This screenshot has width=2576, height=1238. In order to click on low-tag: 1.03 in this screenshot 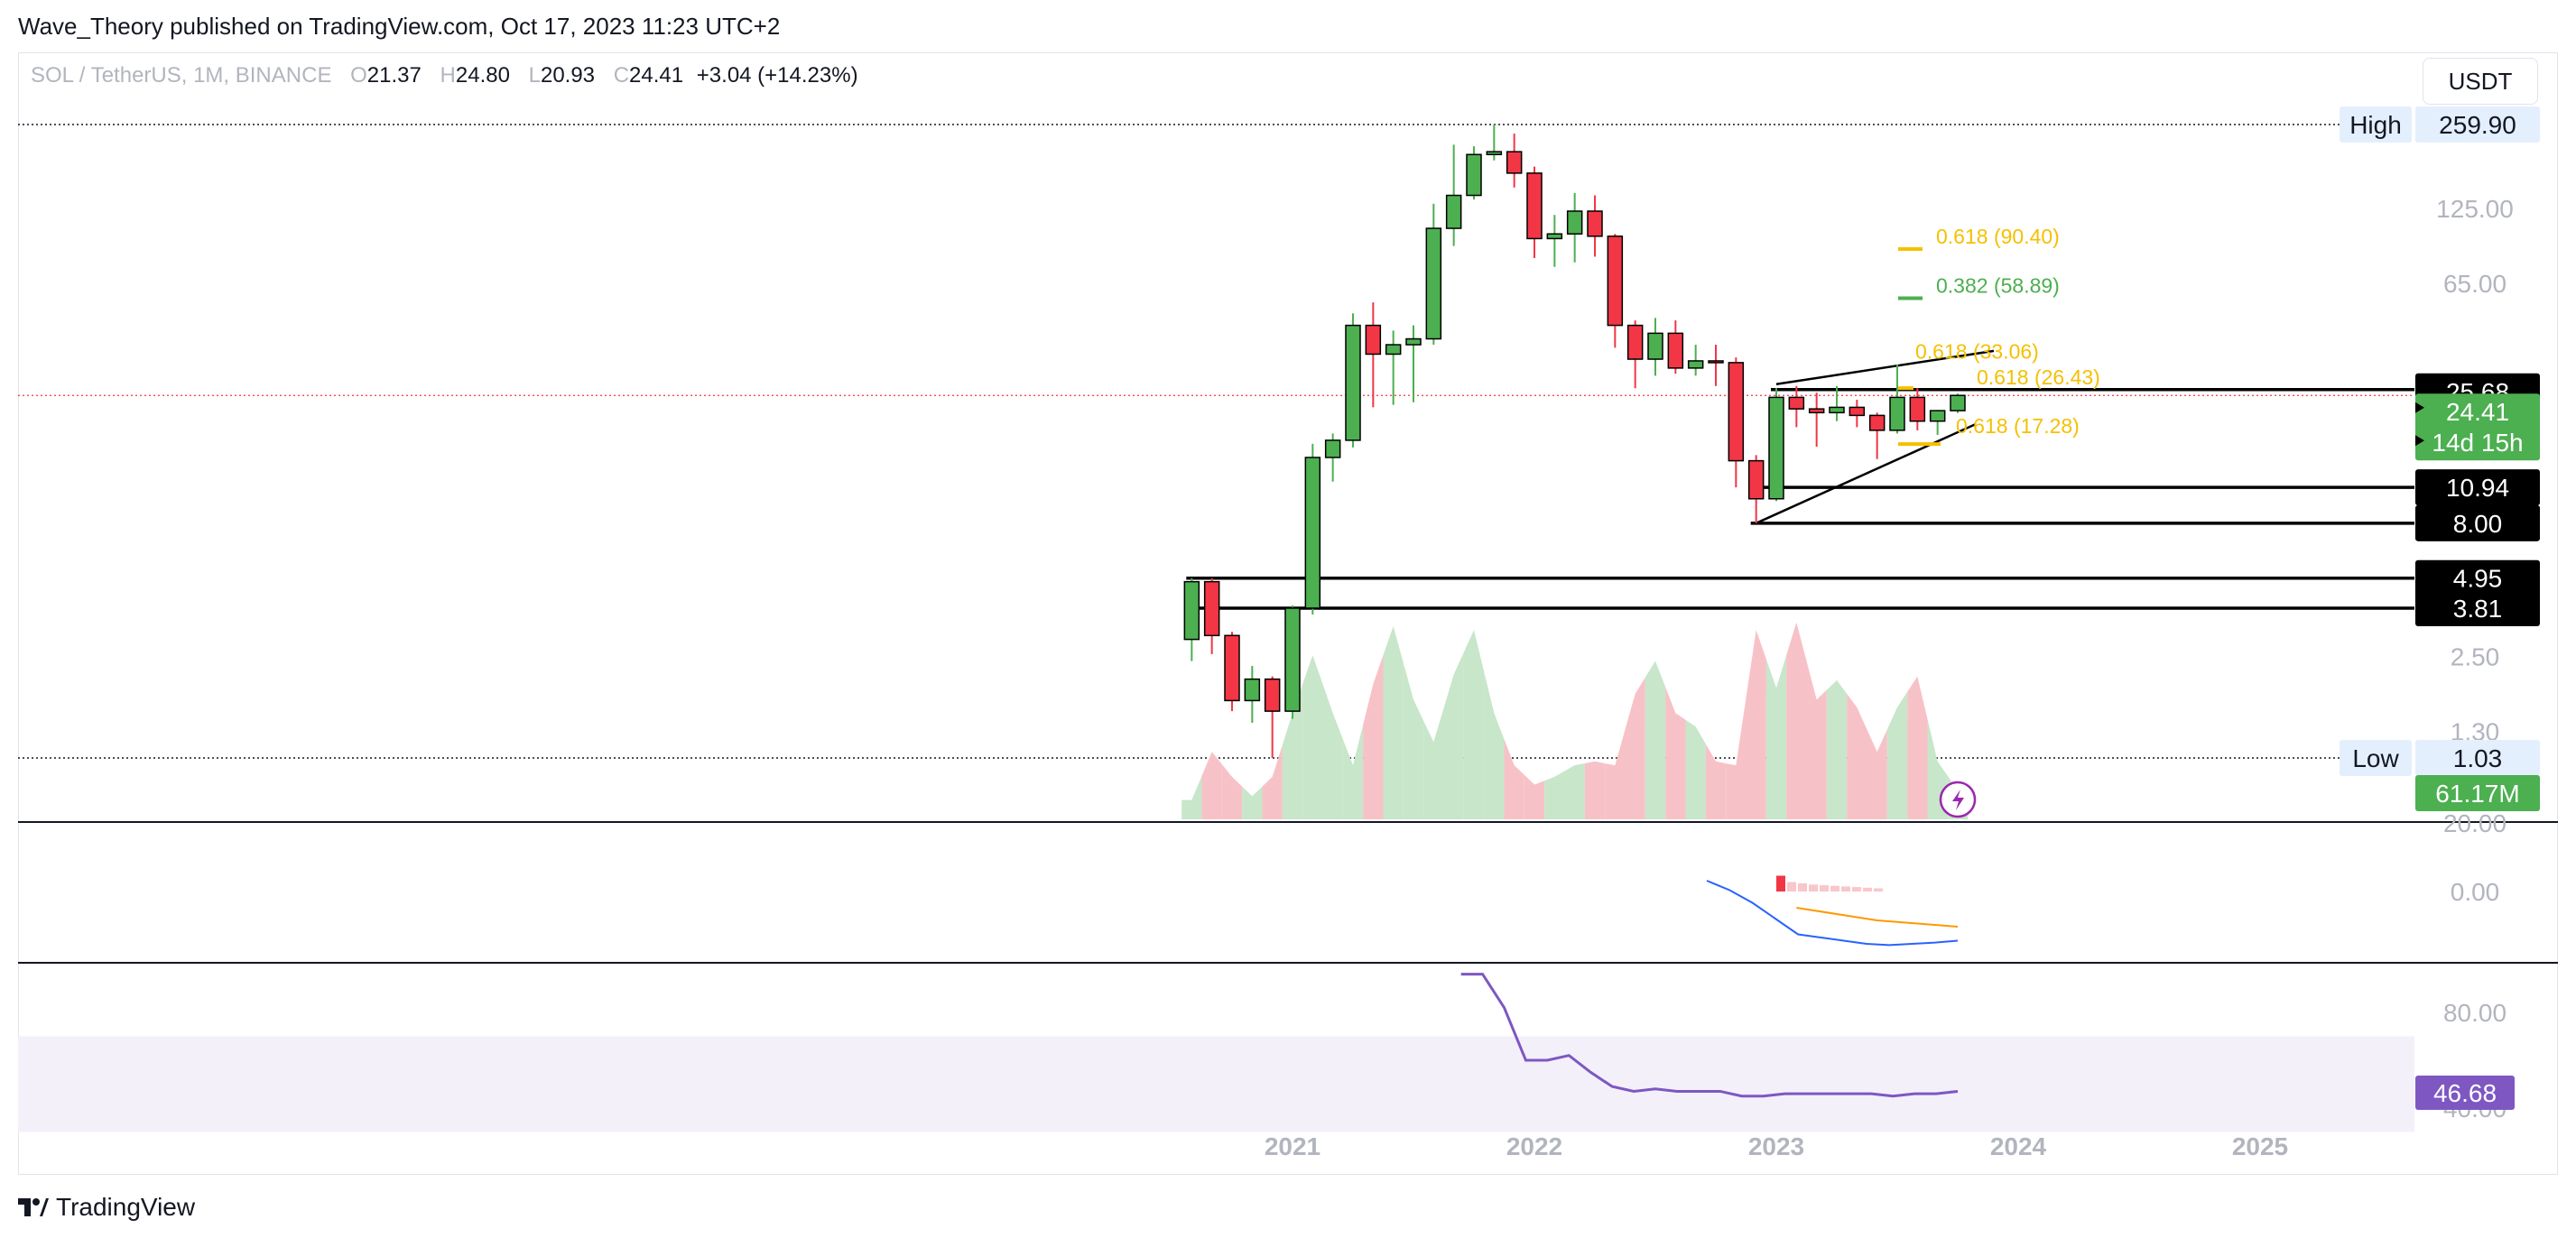, I will do `click(2478, 758)`.